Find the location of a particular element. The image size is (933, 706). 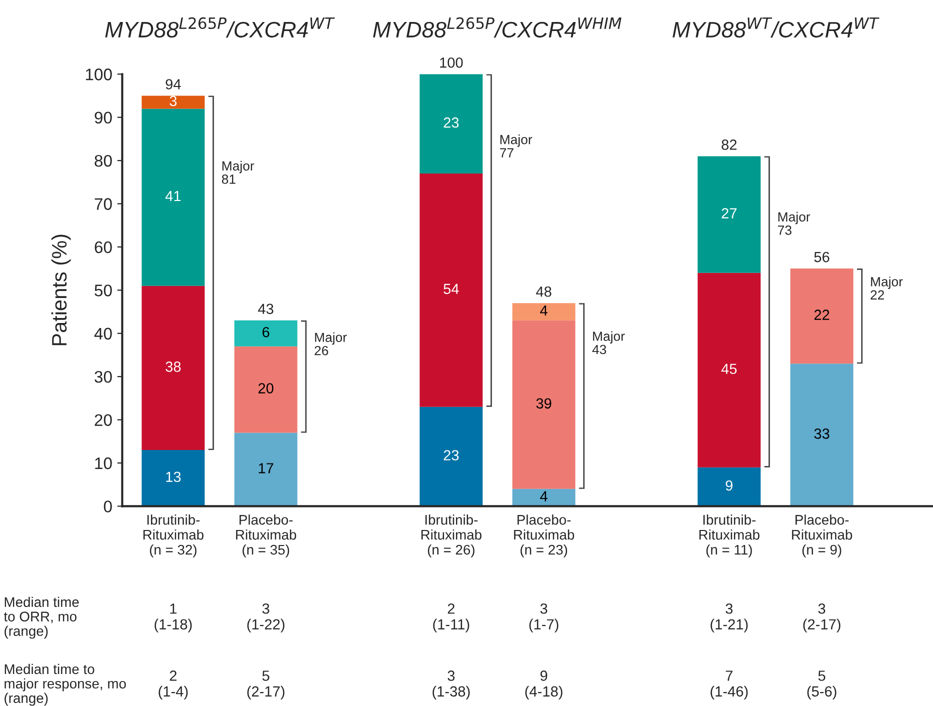

y-tick-label: 80 is located at coordinates (103, 160).